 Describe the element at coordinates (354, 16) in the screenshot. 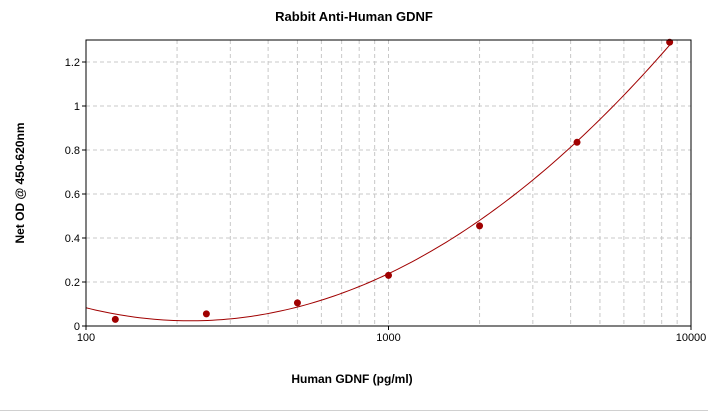

I see `chart-title: Rabbit Anti-Human GDNF` at that location.